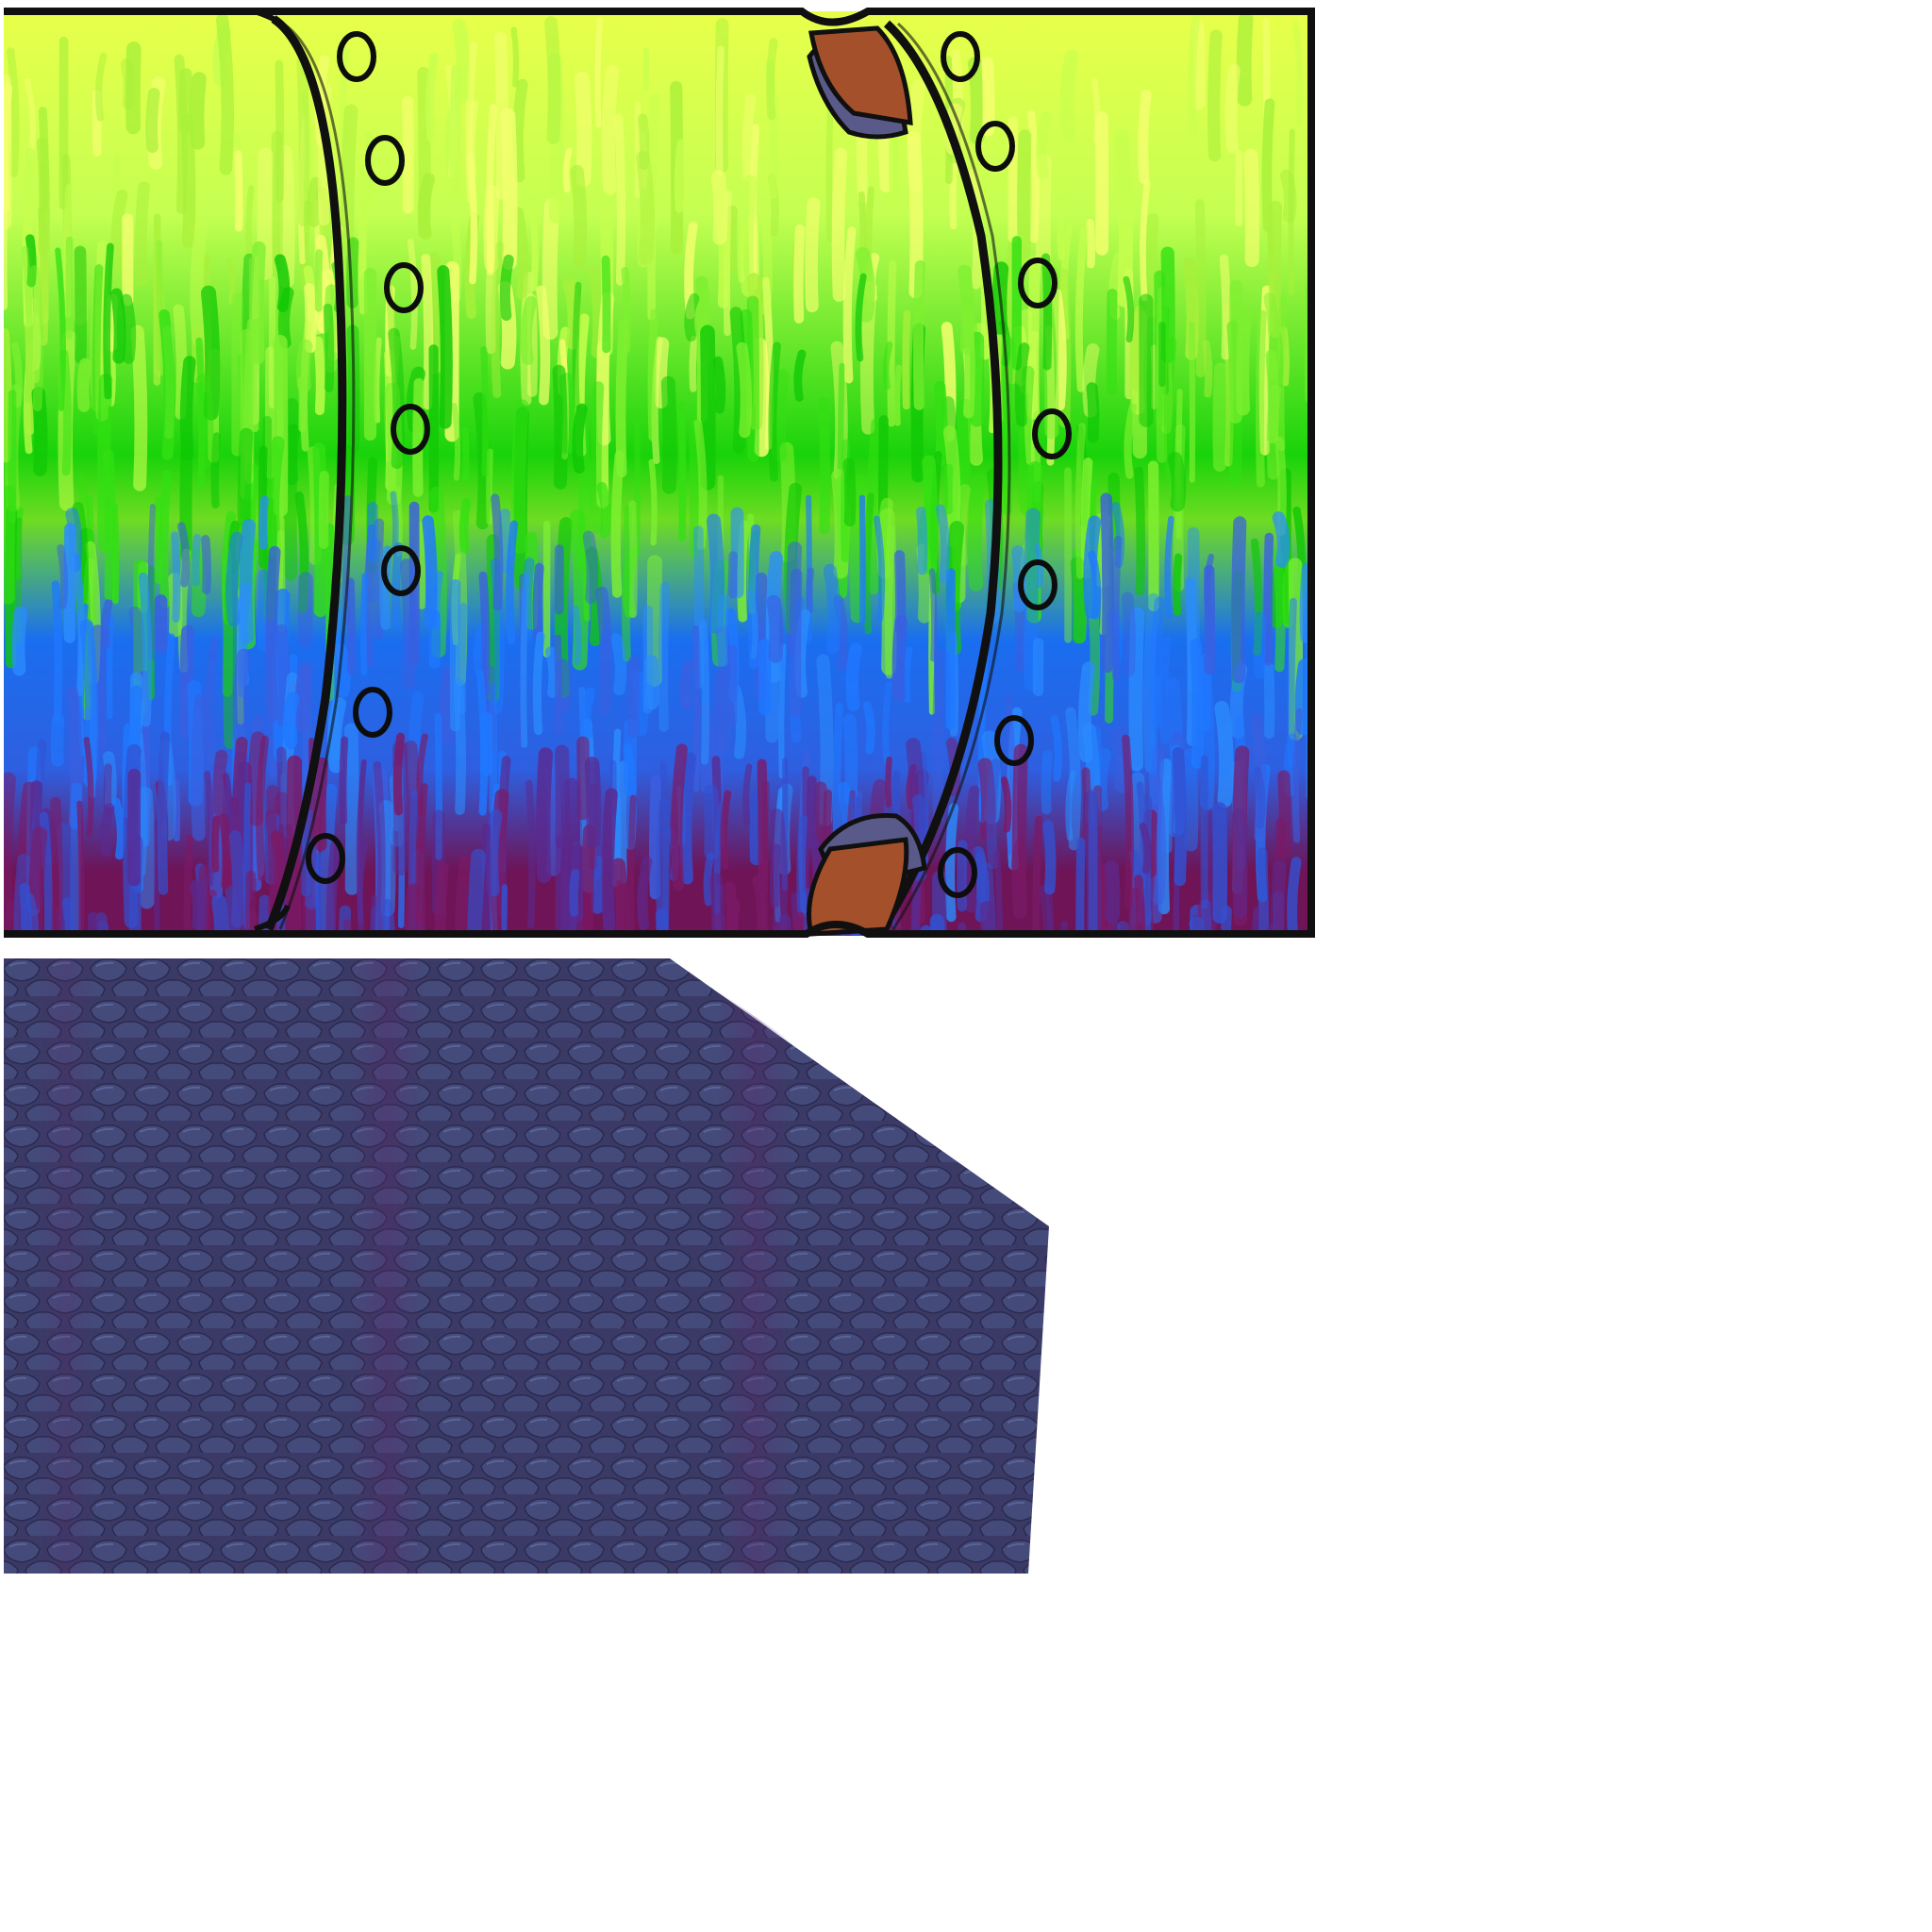 This screenshot has width=1932, height=1932. What do you see at coordinates (860, 83) in the screenshot?
I see `hinge-top` at bounding box center [860, 83].